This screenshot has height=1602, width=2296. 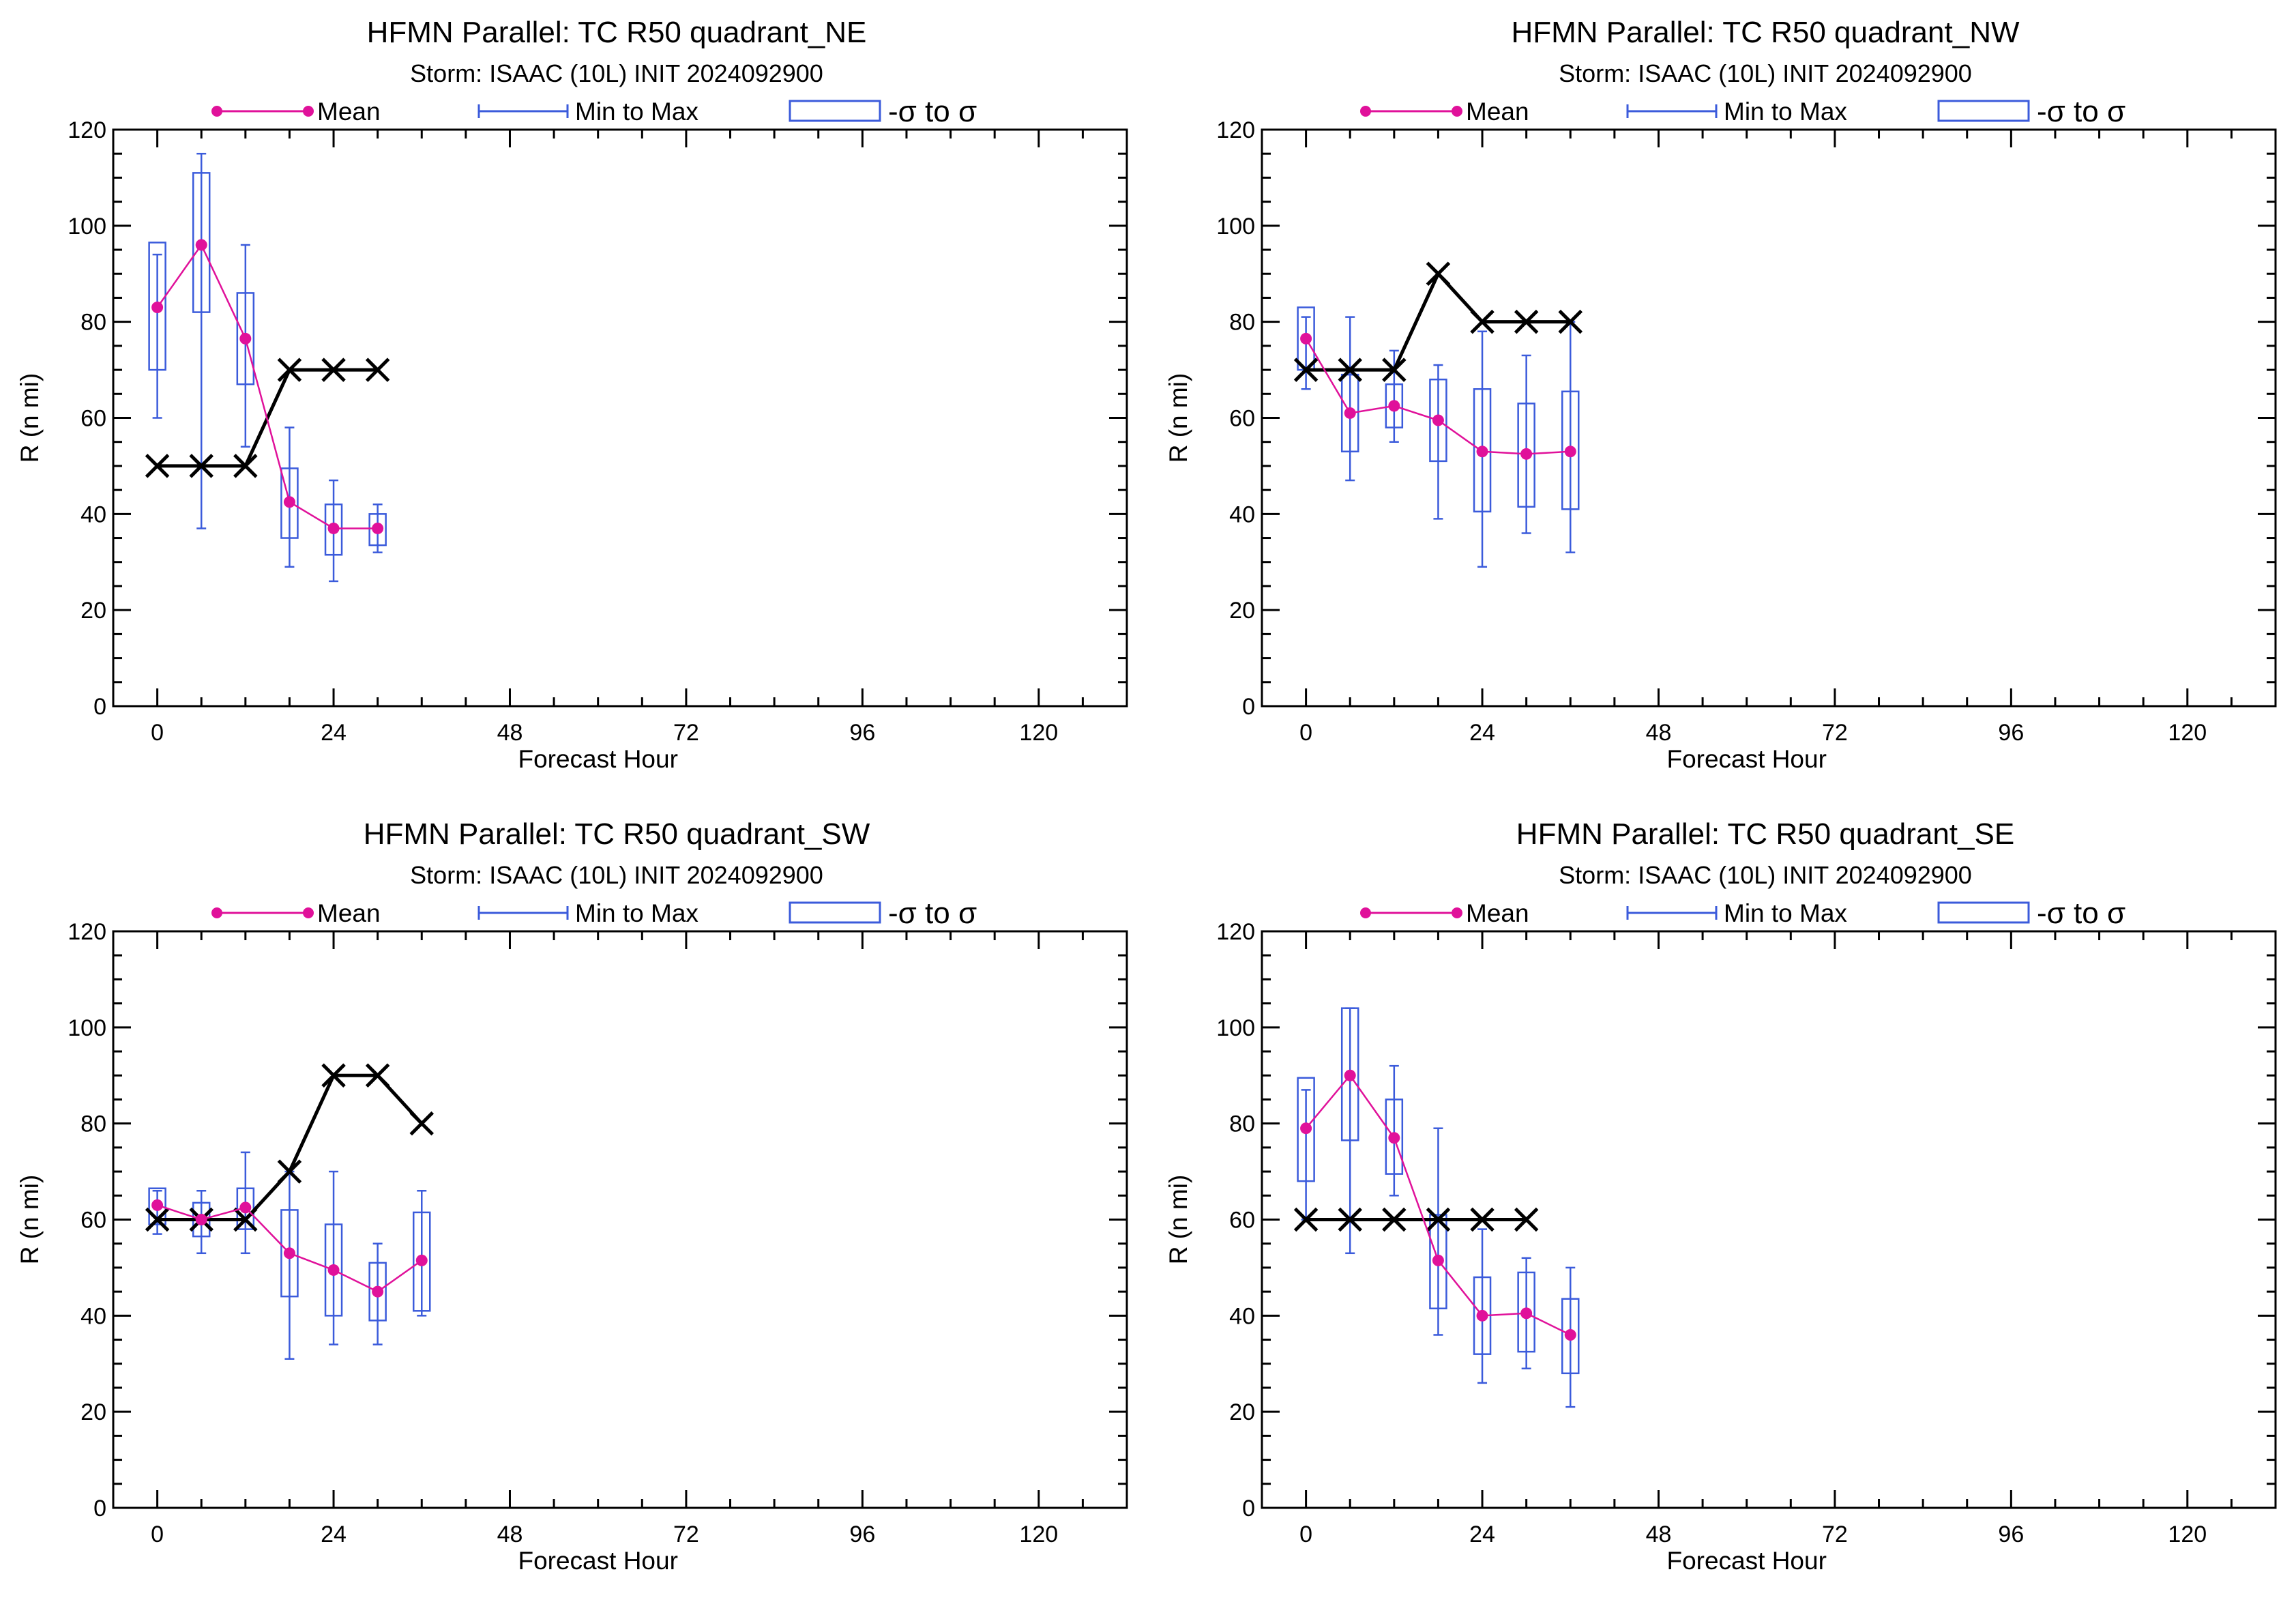 What do you see at coordinates (1984, 111) in the screenshot?
I see `legend-sigma-box` at bounding box center [1984, 111].